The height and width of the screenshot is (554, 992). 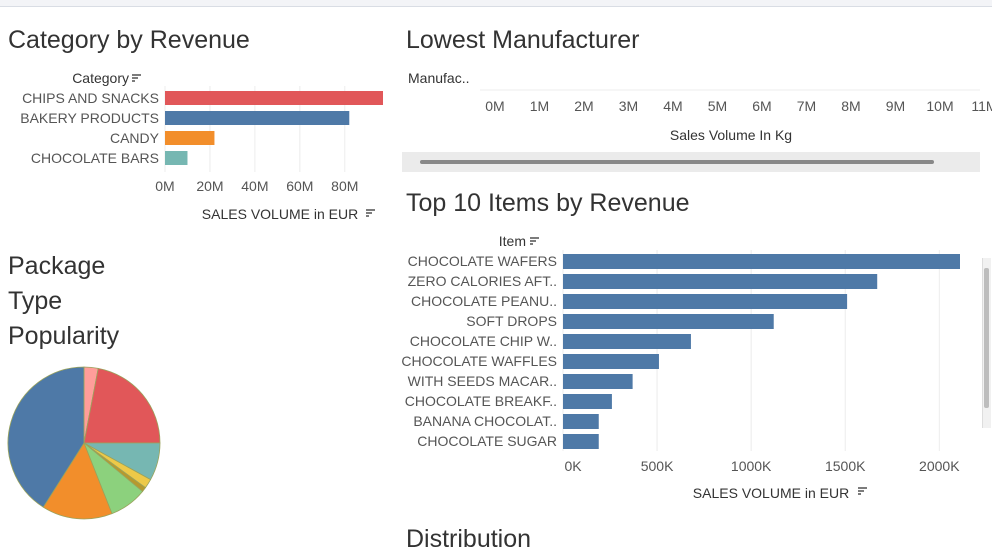 I want to click on category-label: CHIPS AND SNACKS, so click(x=90, y=98).